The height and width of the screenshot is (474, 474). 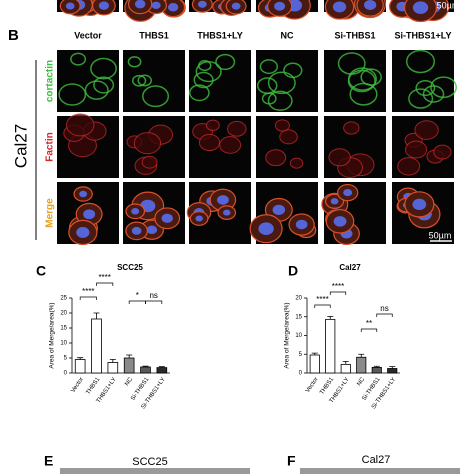 I want to click on scale-bar-label: 50µm, so click(x=440, y=235).